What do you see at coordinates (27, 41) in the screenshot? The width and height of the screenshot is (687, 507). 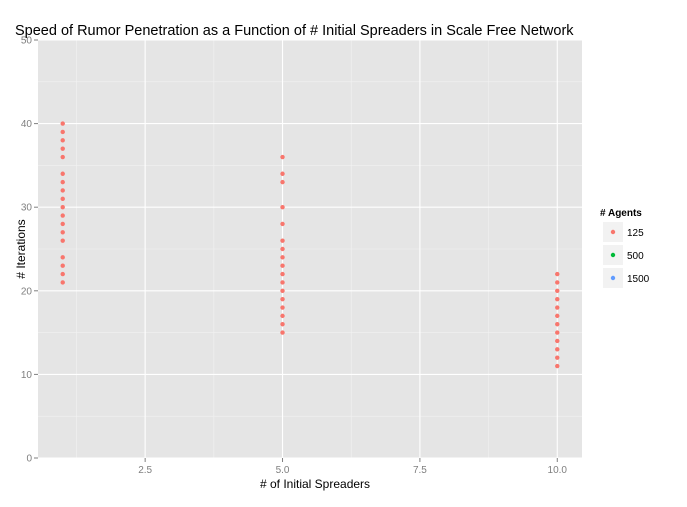 I see `y-tick-label: 50` at bounding box center [27, 41].